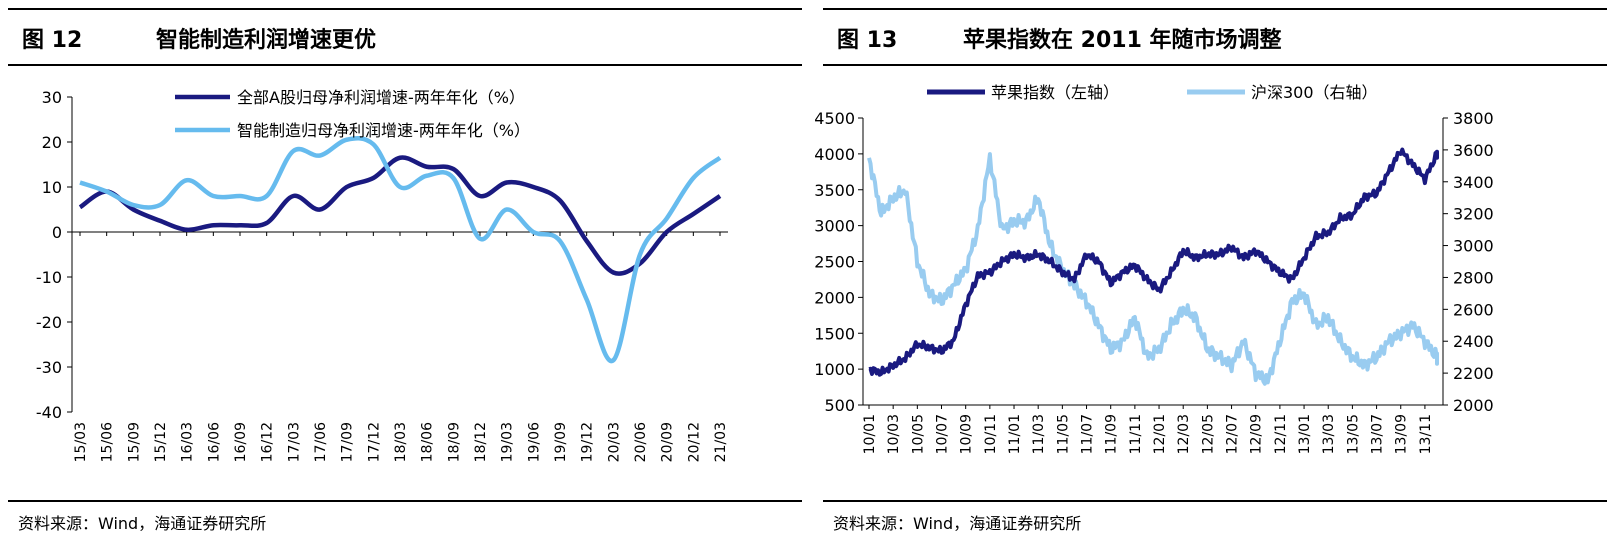 The height and width of the screenshot is (540, 1615). I want to click on right-legend-label: 苹果指数（左轴）, so click(1055, 92).